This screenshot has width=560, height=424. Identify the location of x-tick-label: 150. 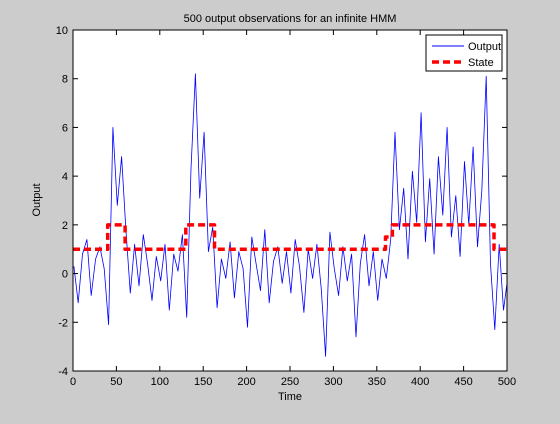
(203, 382).